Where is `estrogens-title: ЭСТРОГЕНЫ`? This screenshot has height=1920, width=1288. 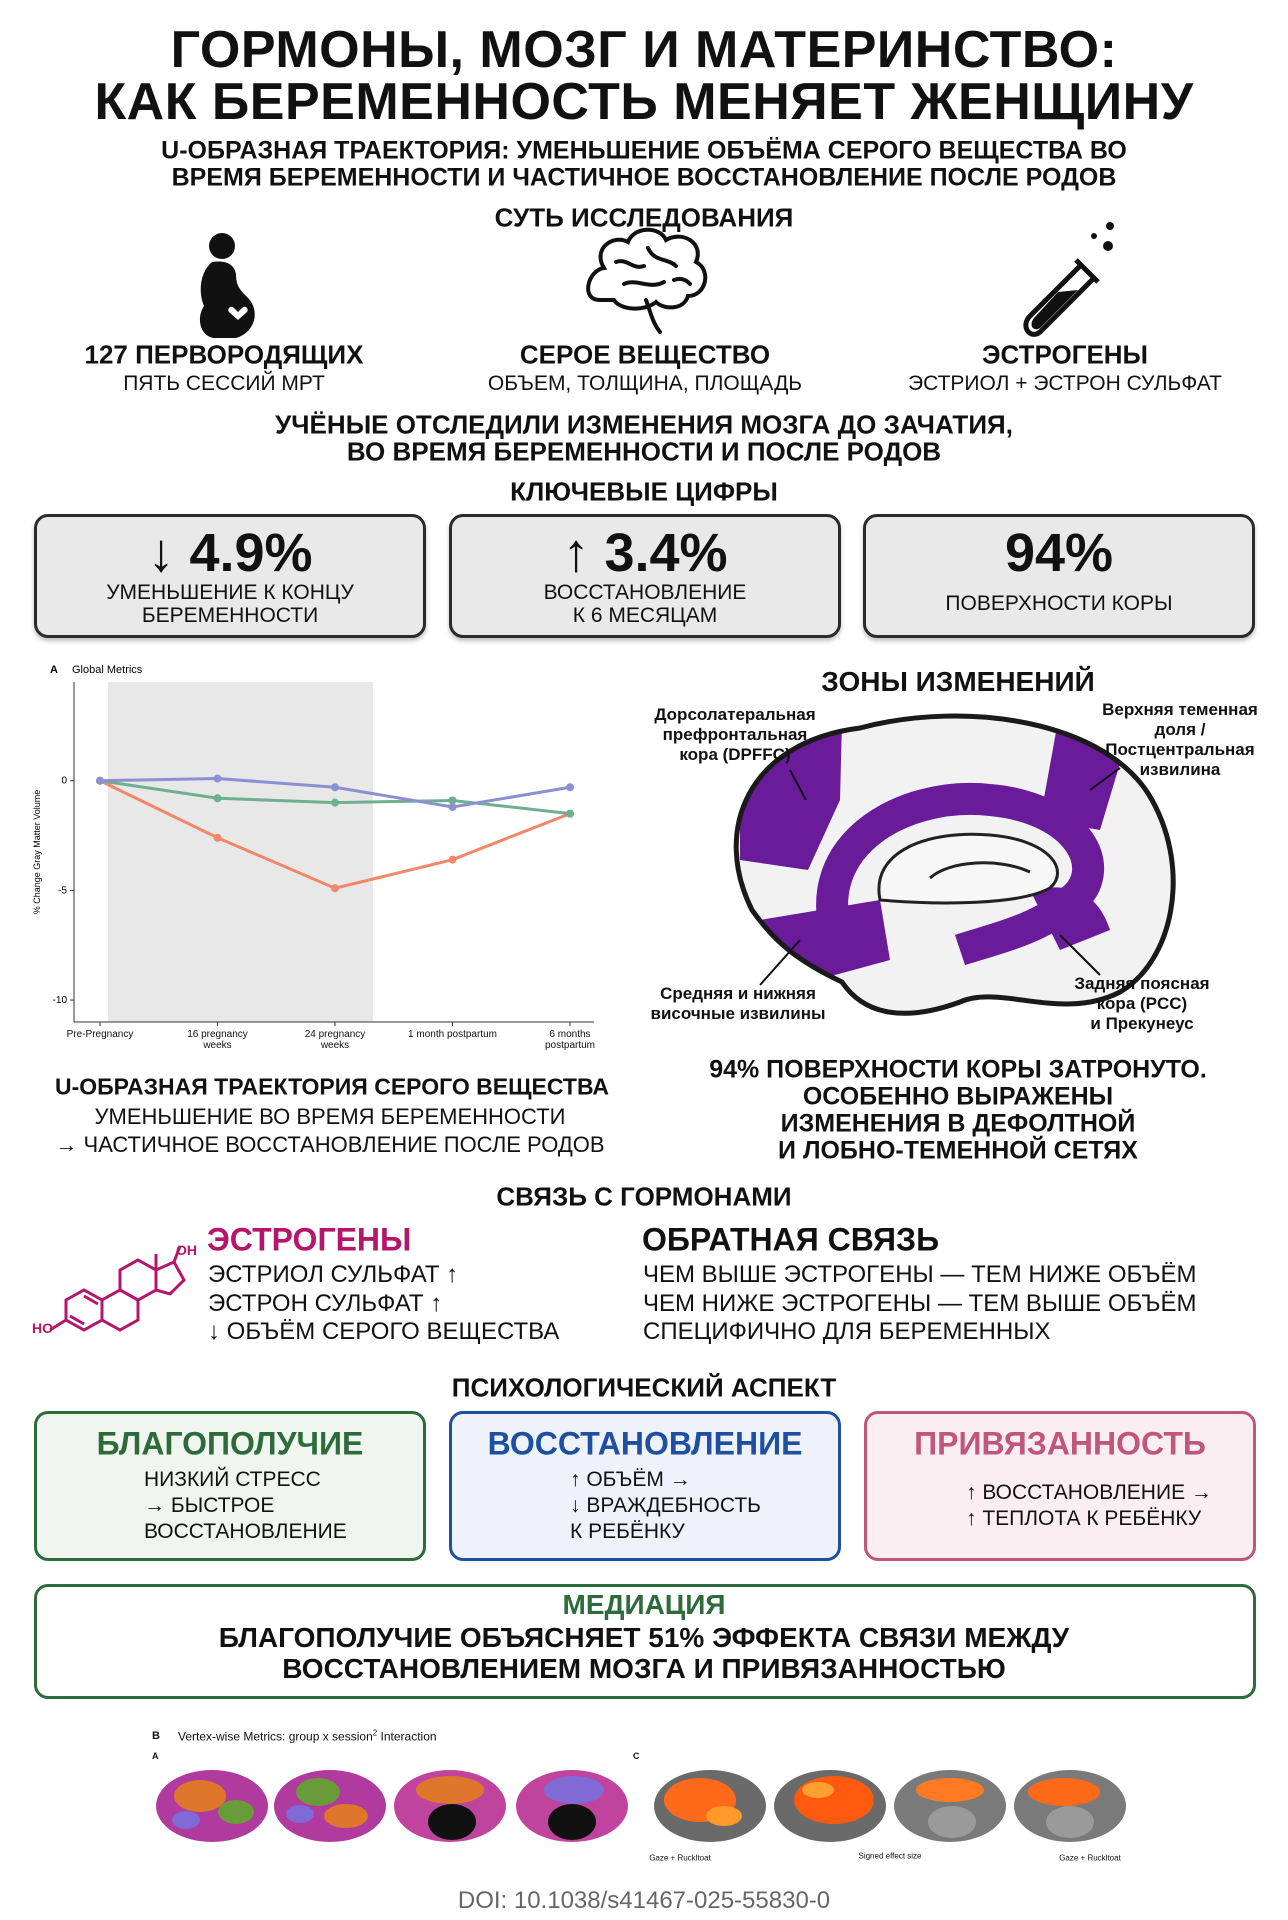
estrogens-title: ЭСТРОГЕНЫ is located at coordinates (309, 1239).